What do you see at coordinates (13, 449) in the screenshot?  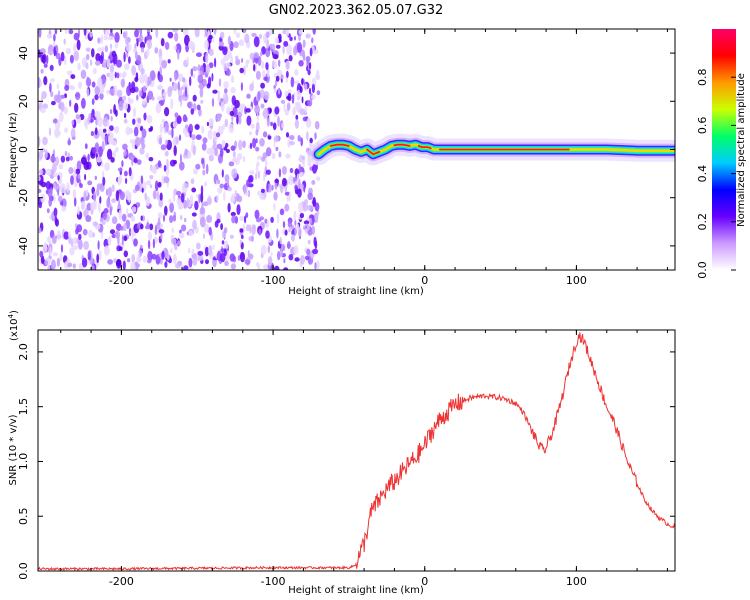 I see `snr-ylabel: SNR (10 * v/v)` at bounding box center [13, 449].